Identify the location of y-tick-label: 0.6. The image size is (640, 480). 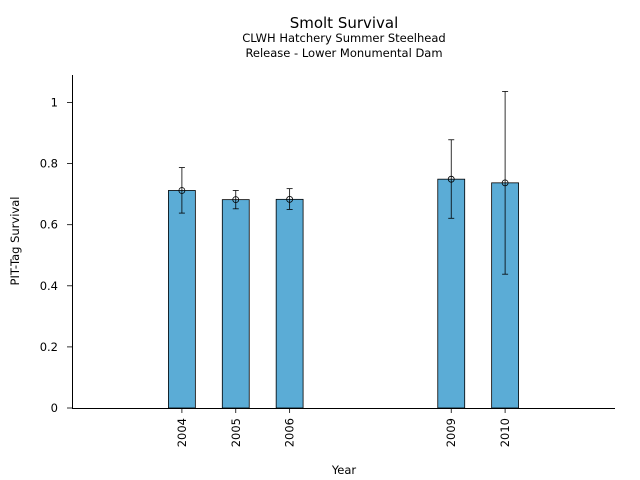
(49, 225).